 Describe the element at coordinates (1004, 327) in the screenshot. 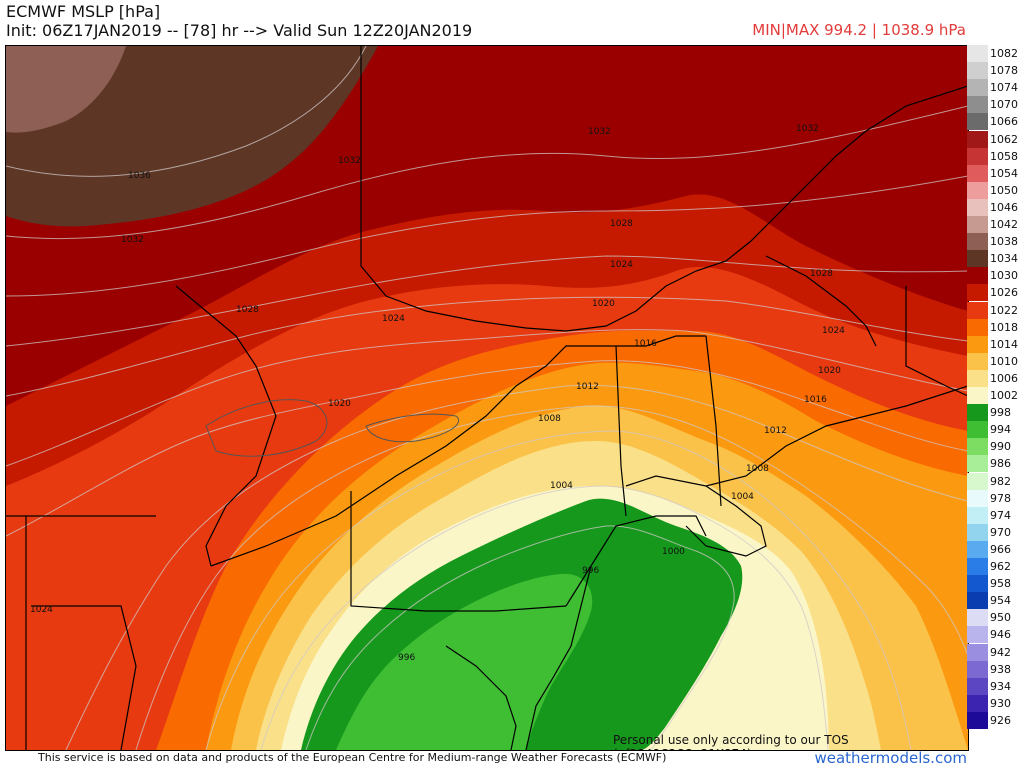

I see `legend-label: 1018` at that location.